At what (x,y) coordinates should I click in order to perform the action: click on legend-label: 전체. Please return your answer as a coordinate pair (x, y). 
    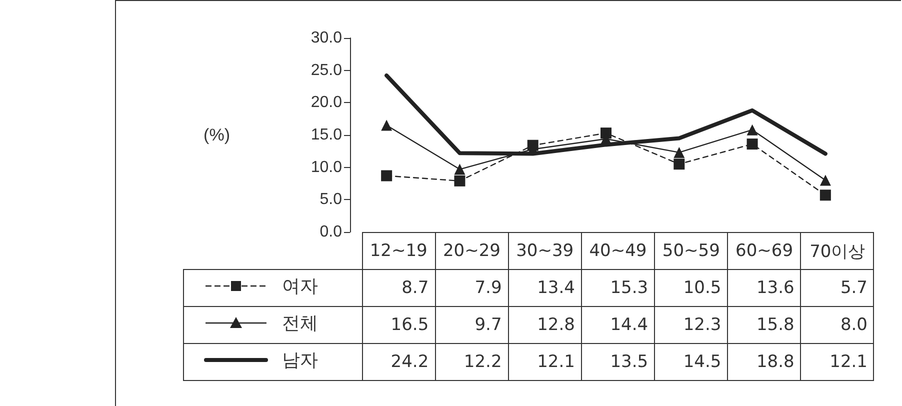
    Looking at the image, I should click on (300, 323).